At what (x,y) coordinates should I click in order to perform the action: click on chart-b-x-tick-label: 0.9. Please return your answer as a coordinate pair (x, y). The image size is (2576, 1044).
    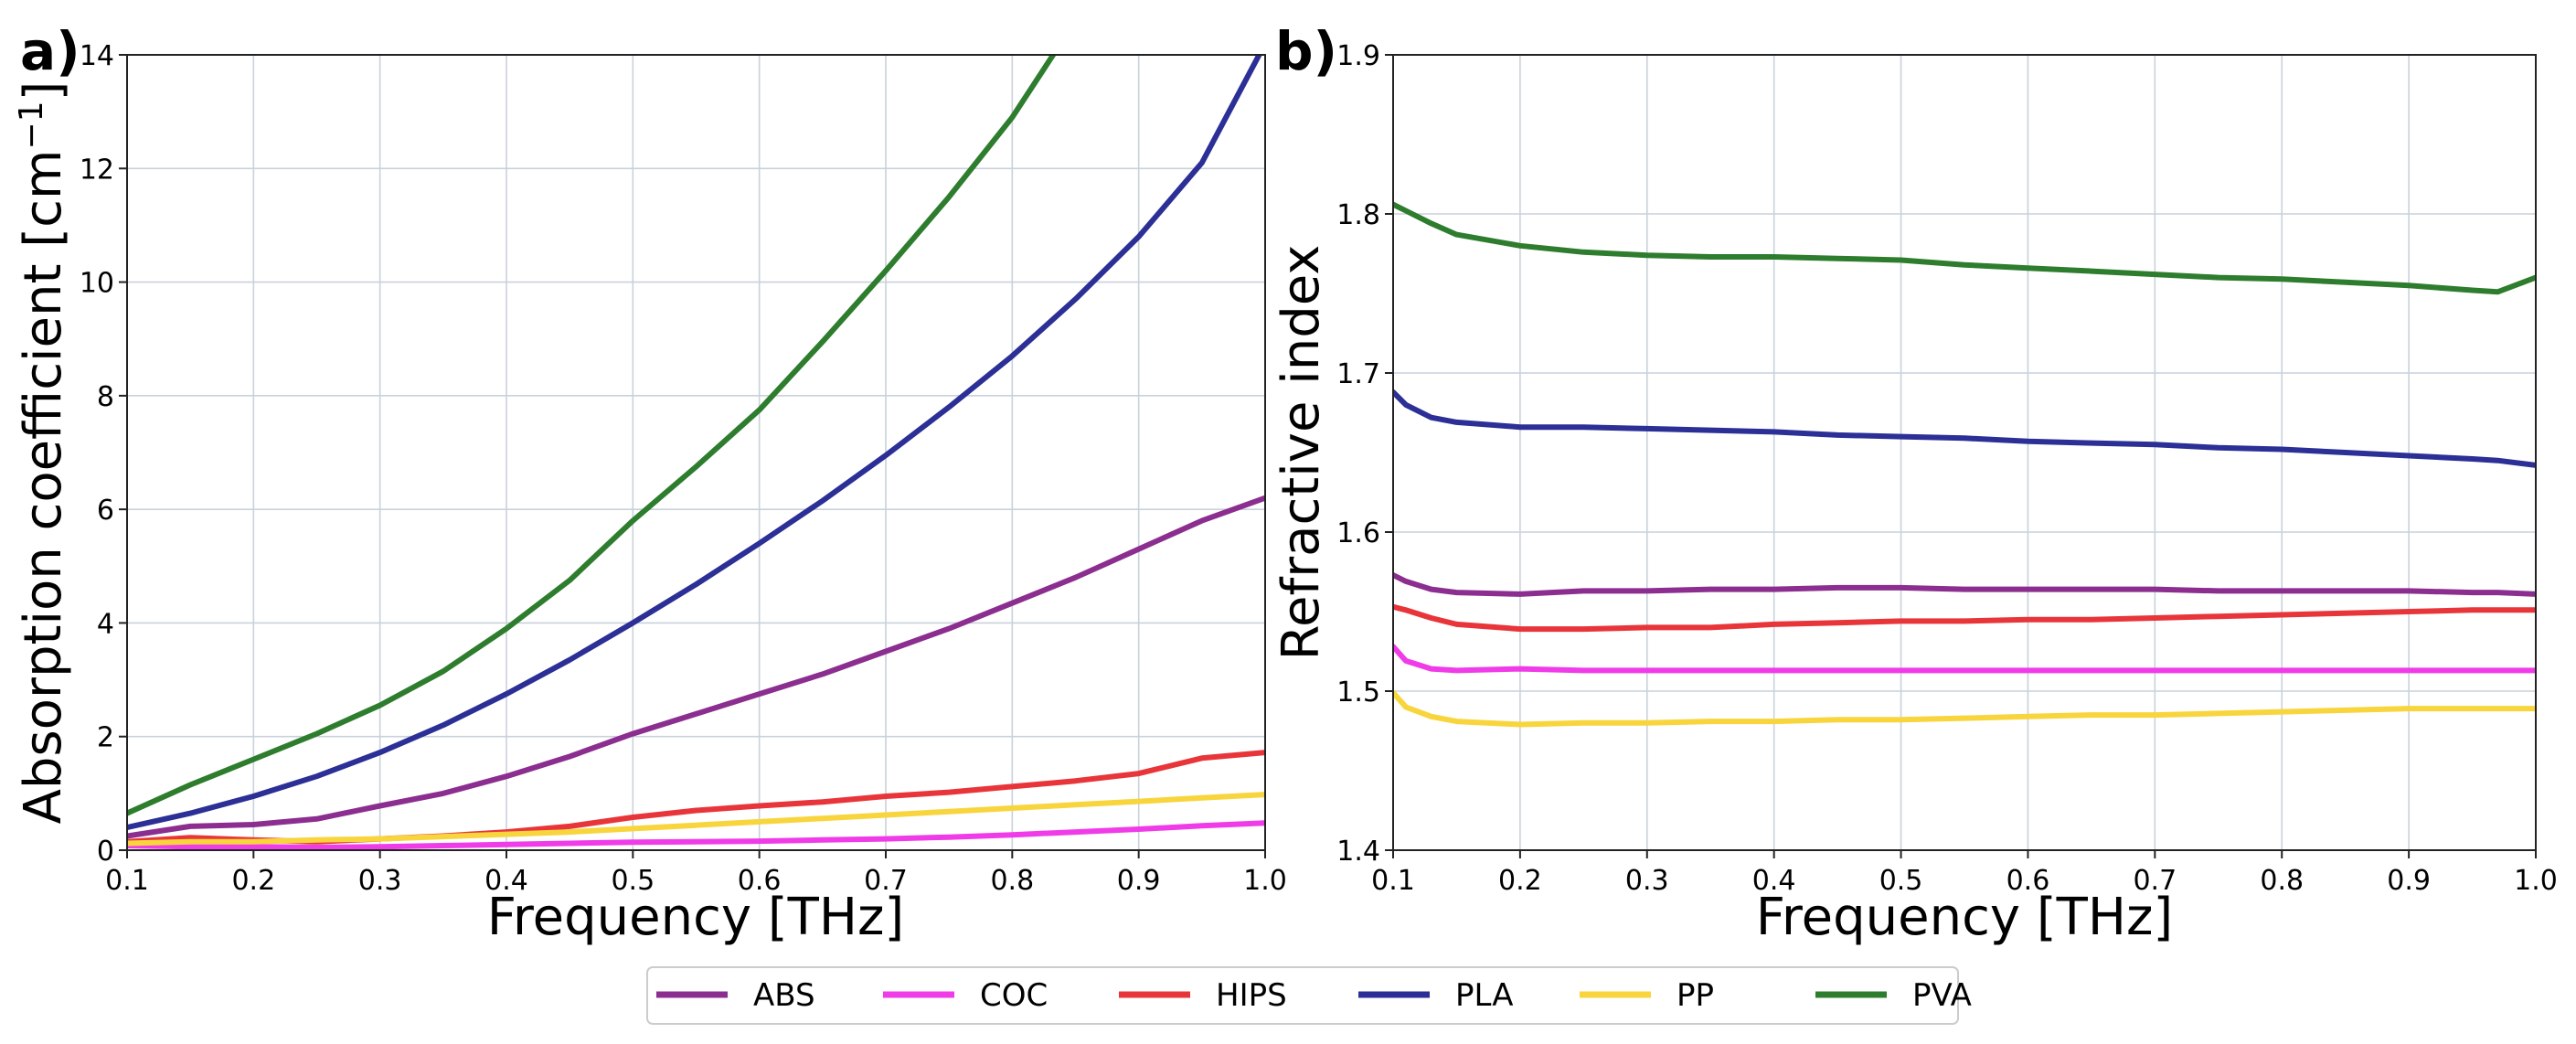
    Looking at the image, I should click on (2409, 881).